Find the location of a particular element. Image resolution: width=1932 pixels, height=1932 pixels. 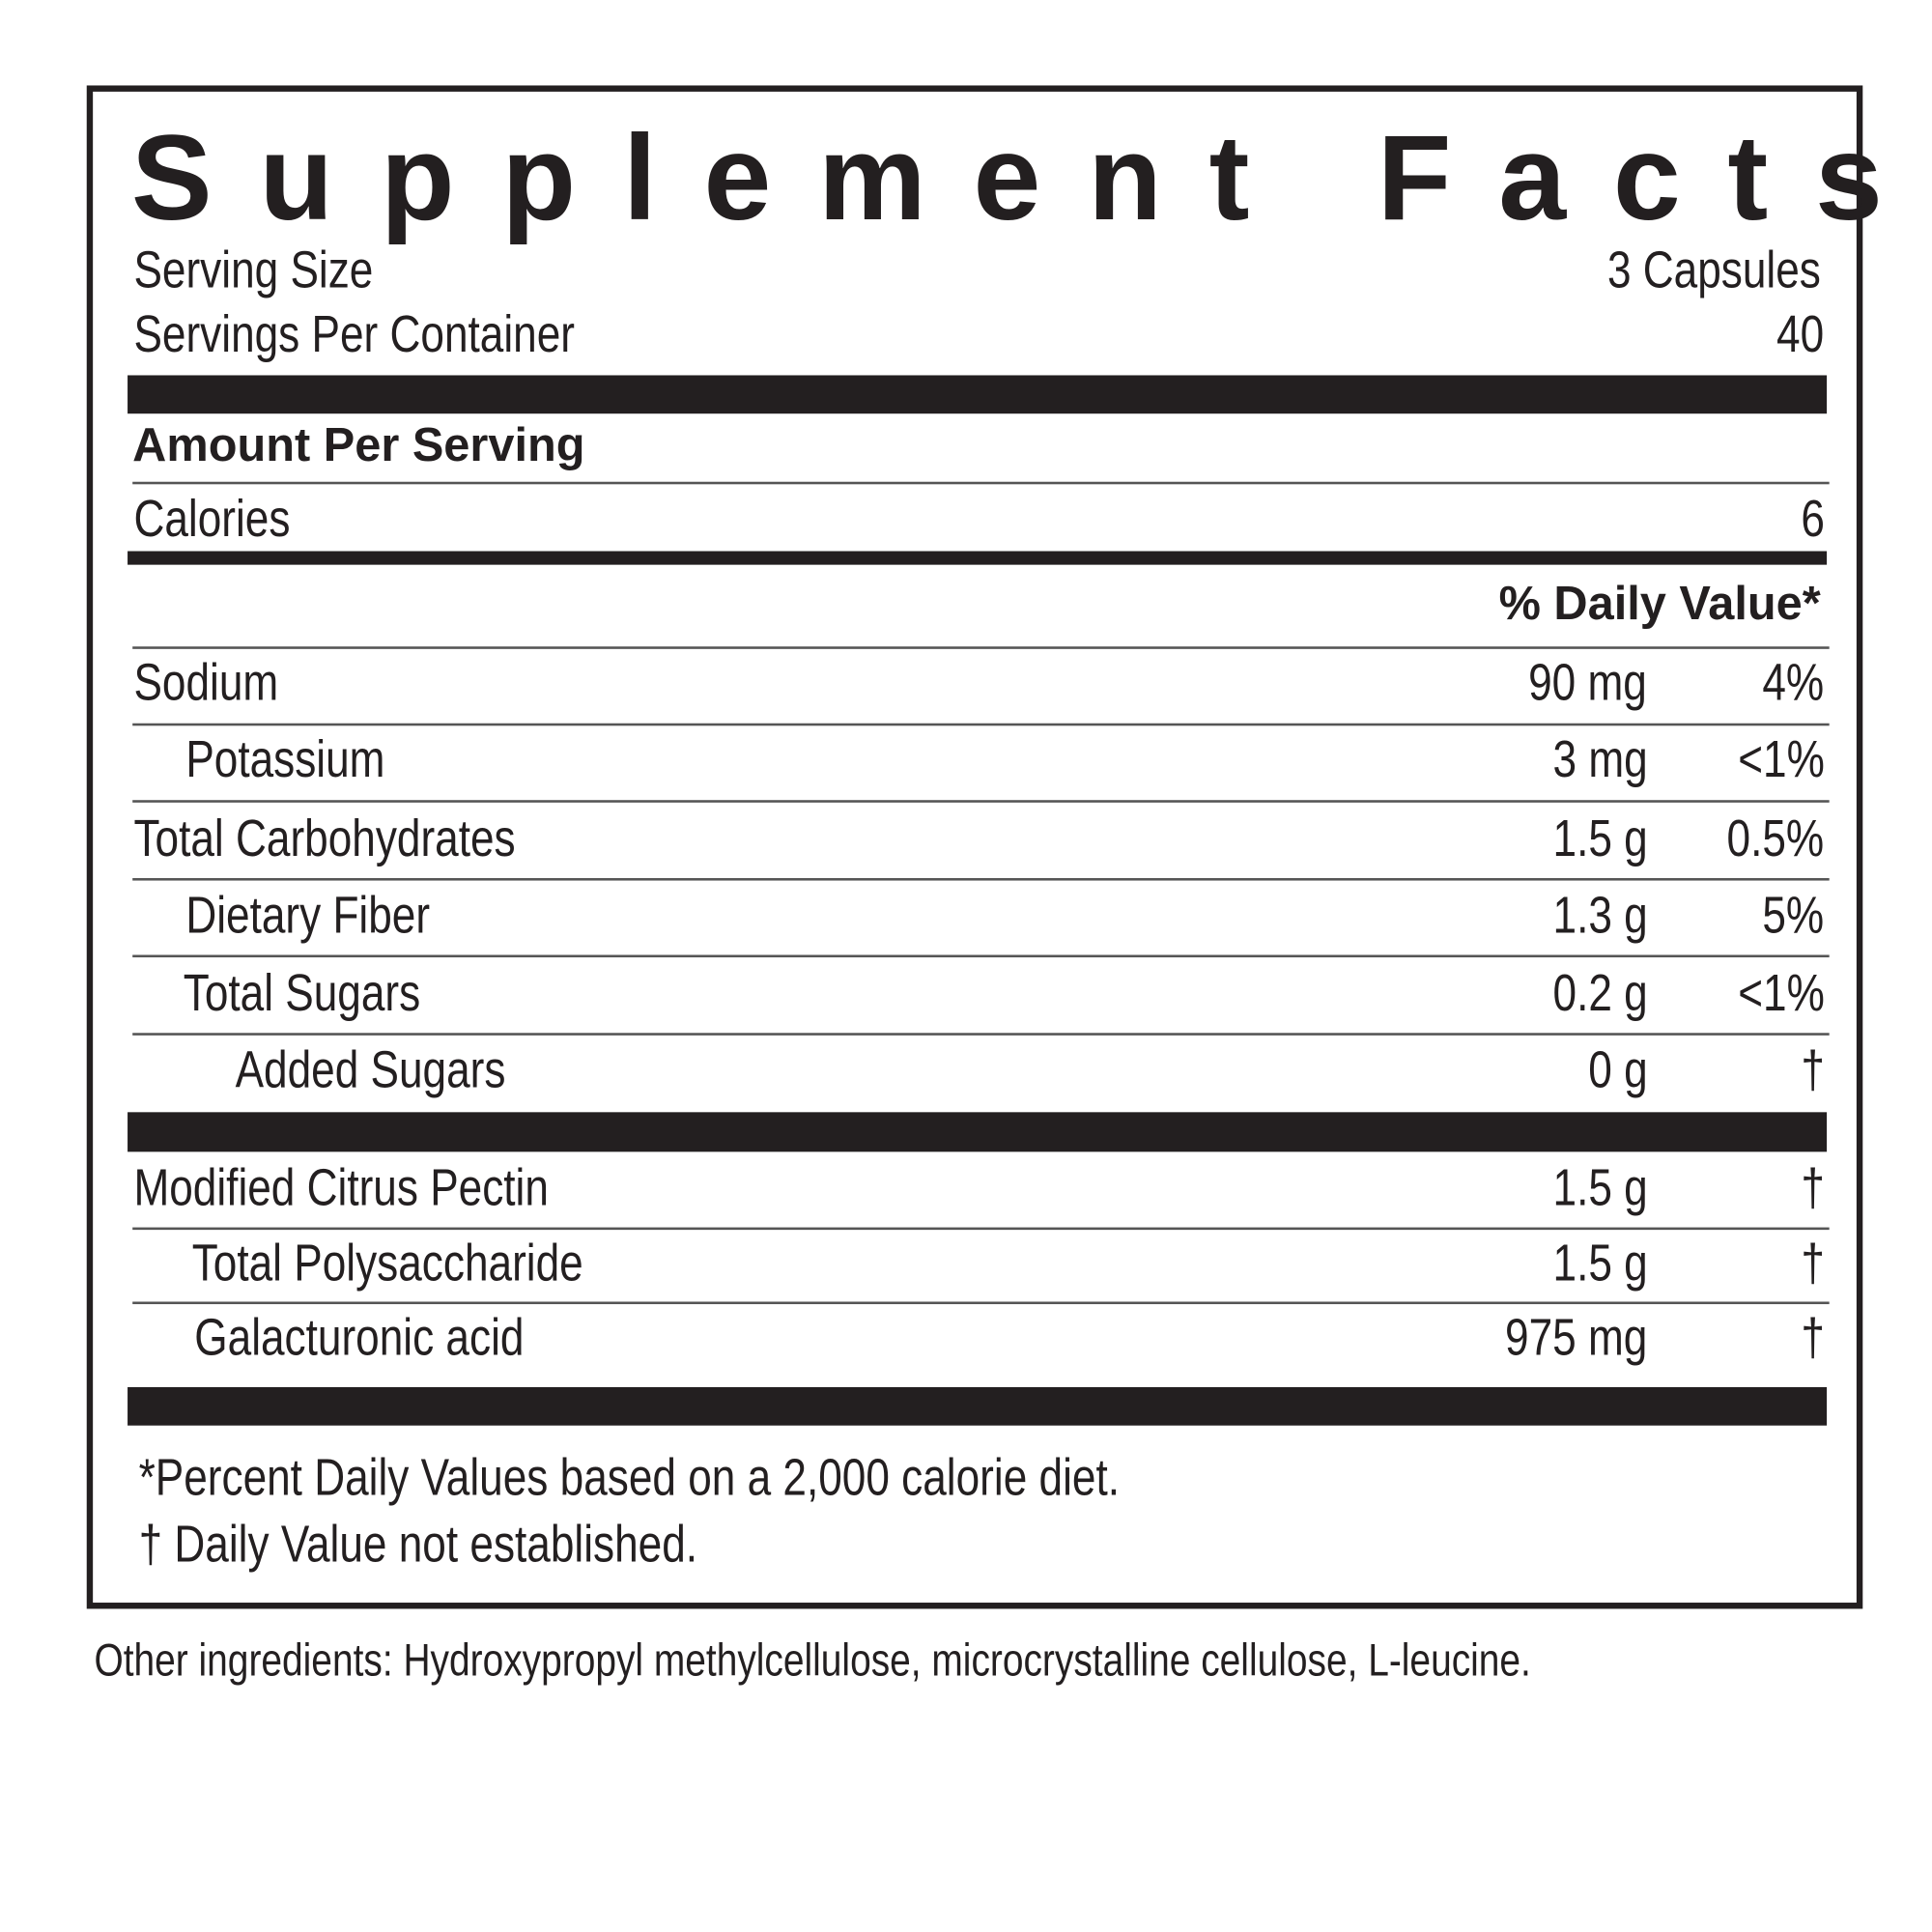

nutrient-name: Total Polysaccharide is located at coordinates (387, 1263).